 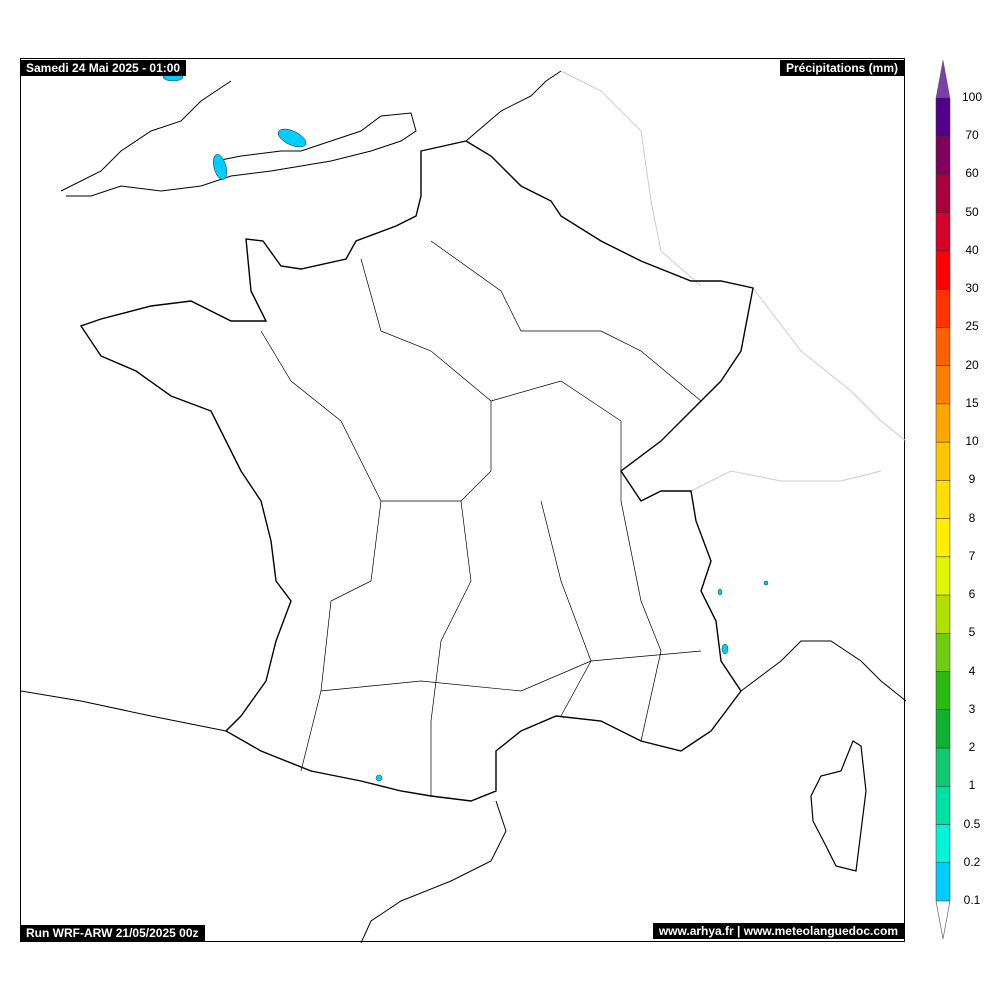 I want to click on credits-label: www.arhya.fr | www.meteolanguedoc.com, so click(x=778, y=931).